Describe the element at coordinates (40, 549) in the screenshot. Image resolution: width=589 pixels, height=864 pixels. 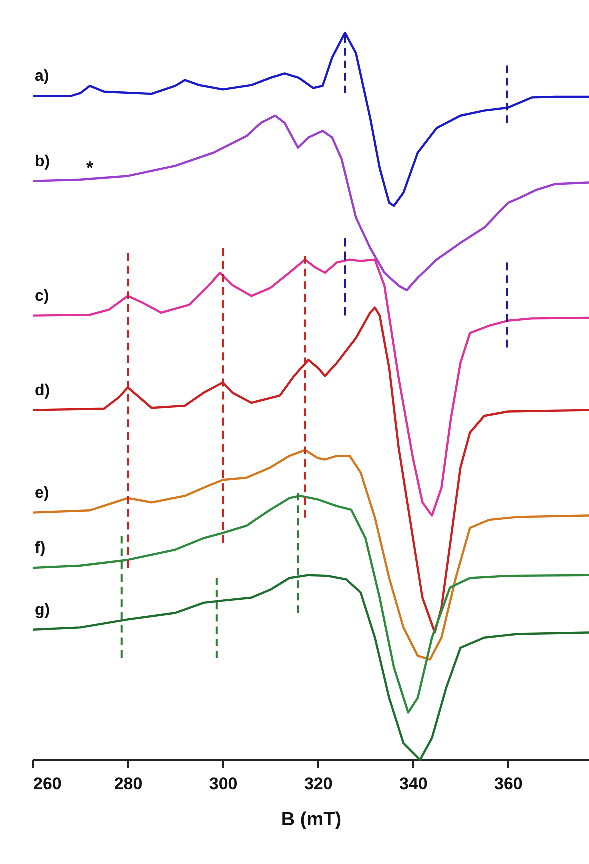
I see `series-label: f)` at that location.